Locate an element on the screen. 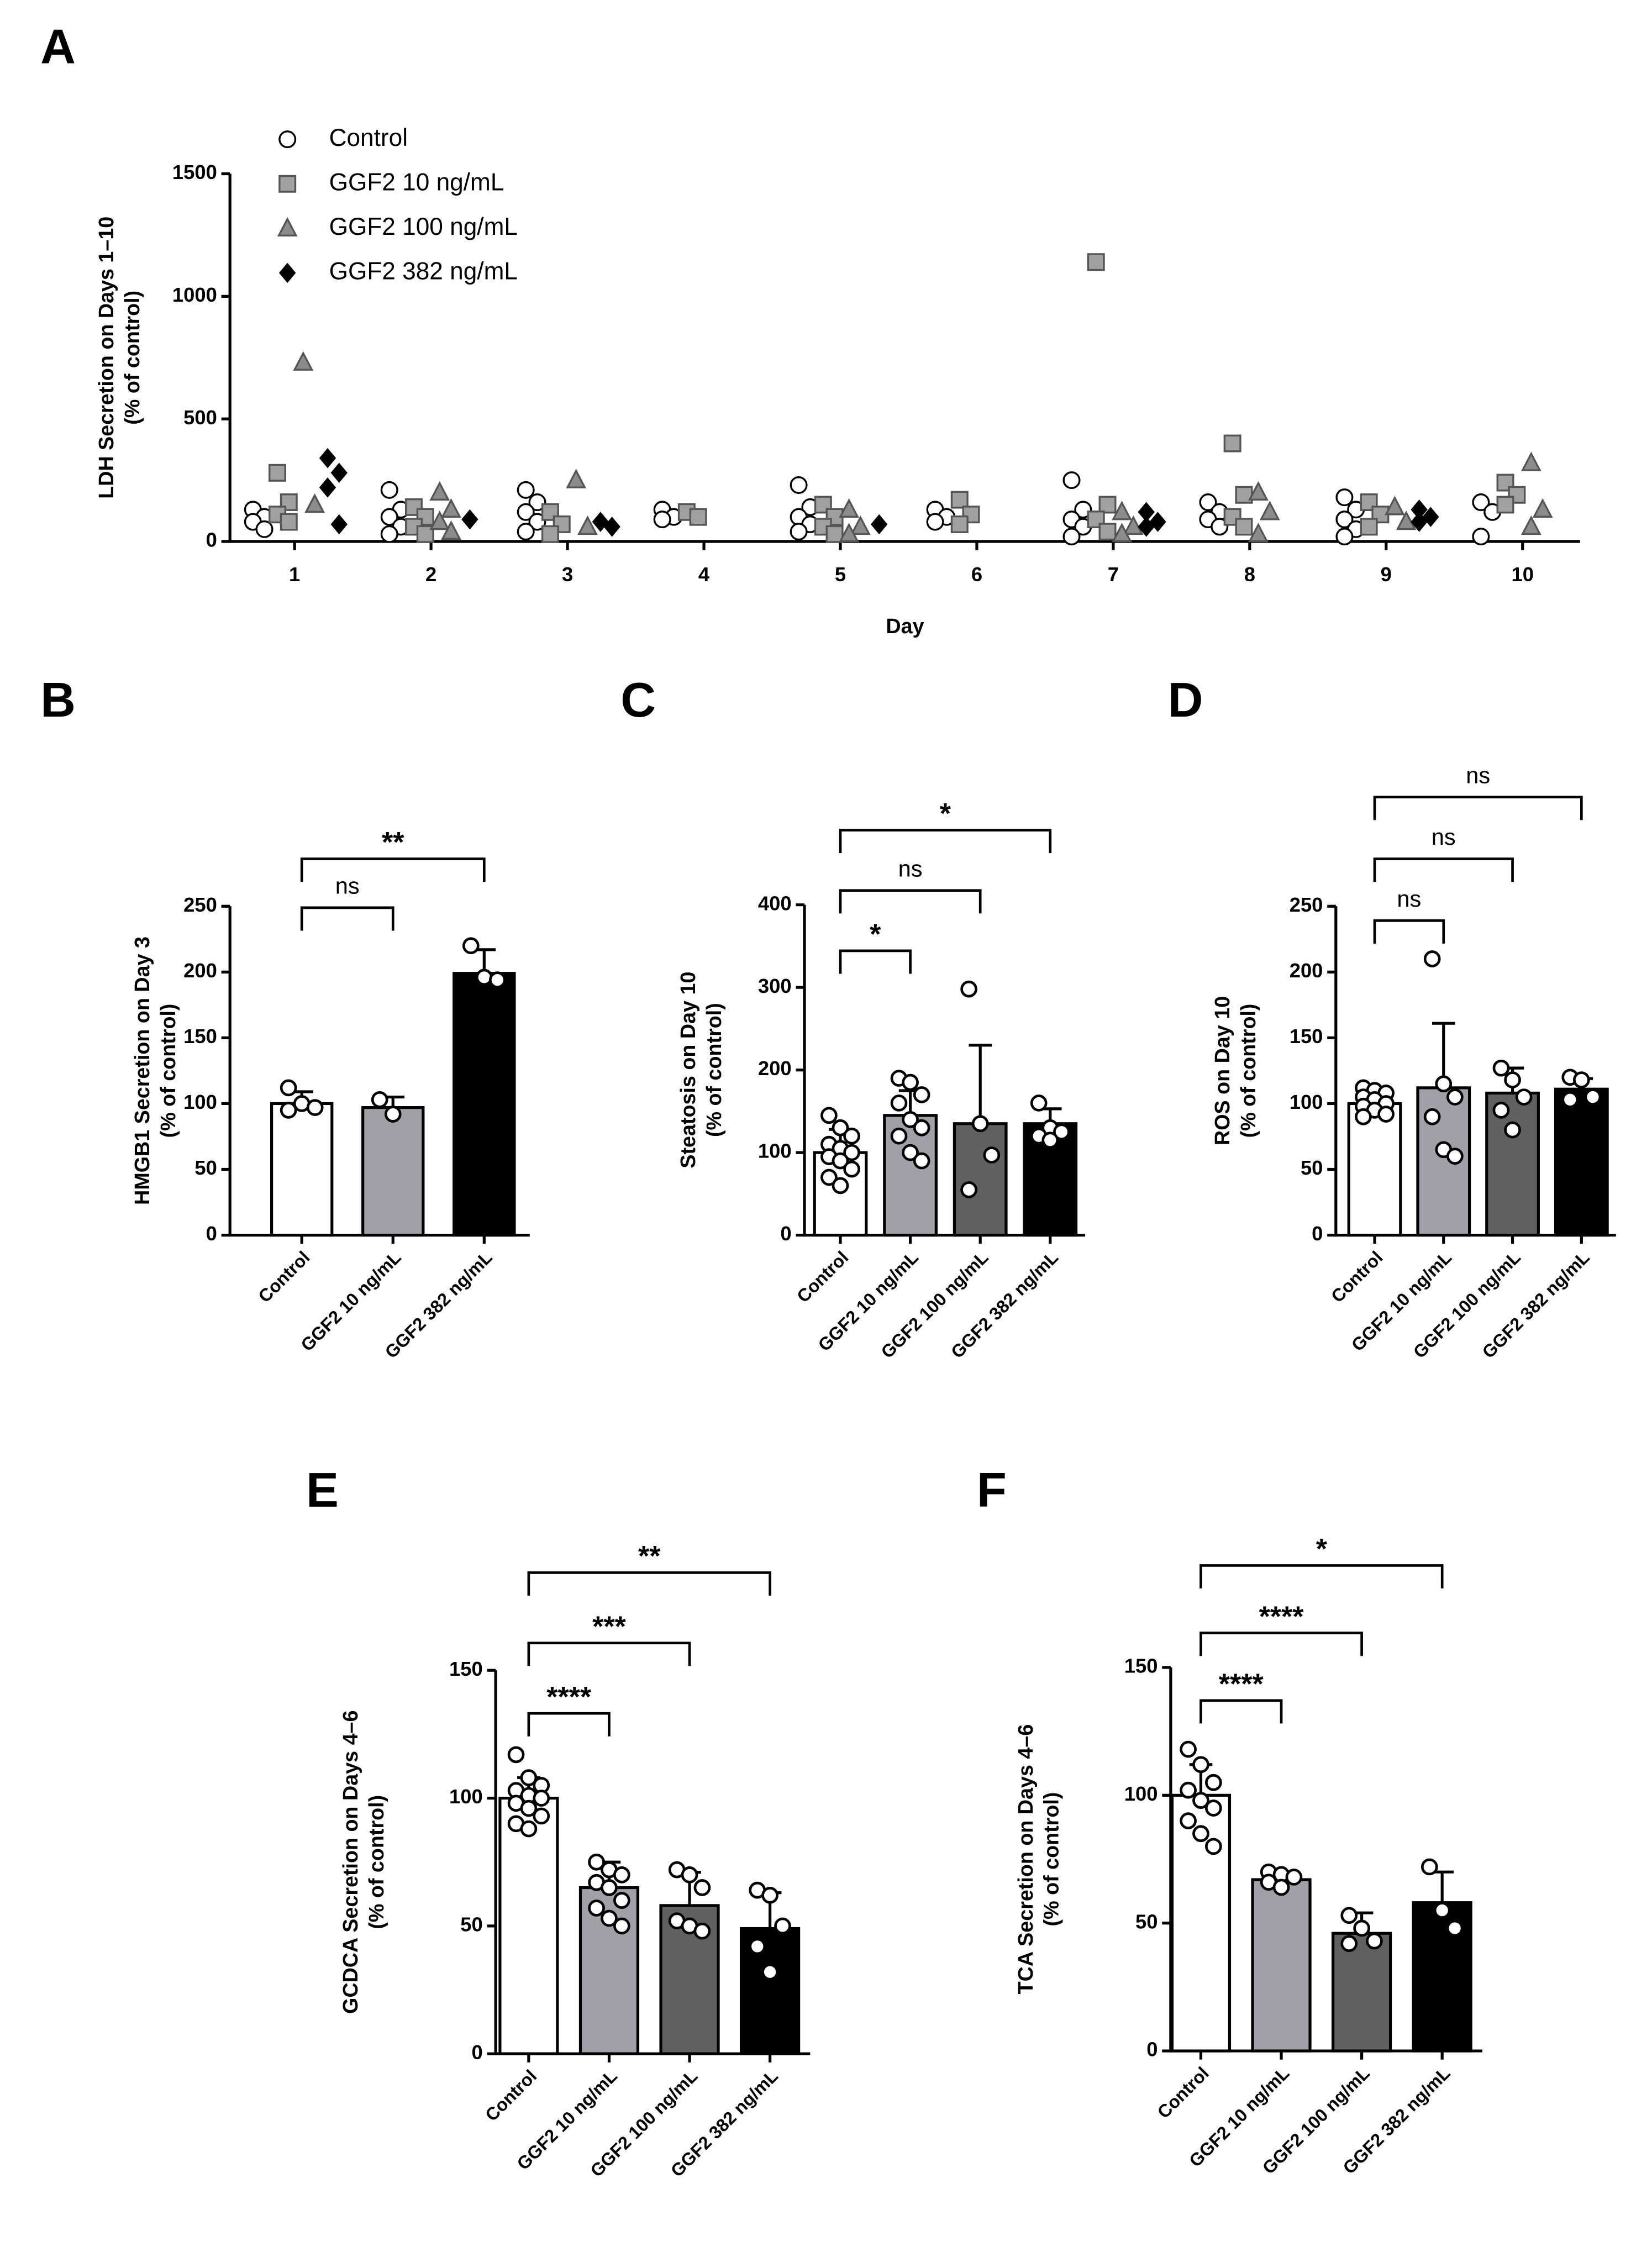  legend-label: GGF2 10 ng/mL is located at coordinates (416, 182).